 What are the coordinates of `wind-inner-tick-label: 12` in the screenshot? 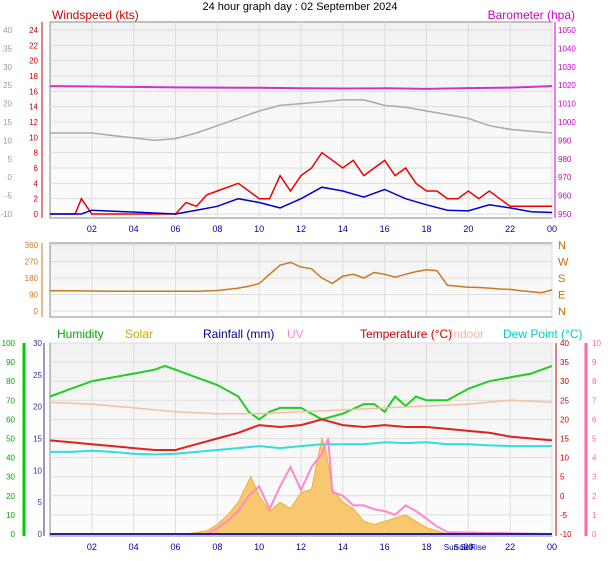 It's located at (33, 122).